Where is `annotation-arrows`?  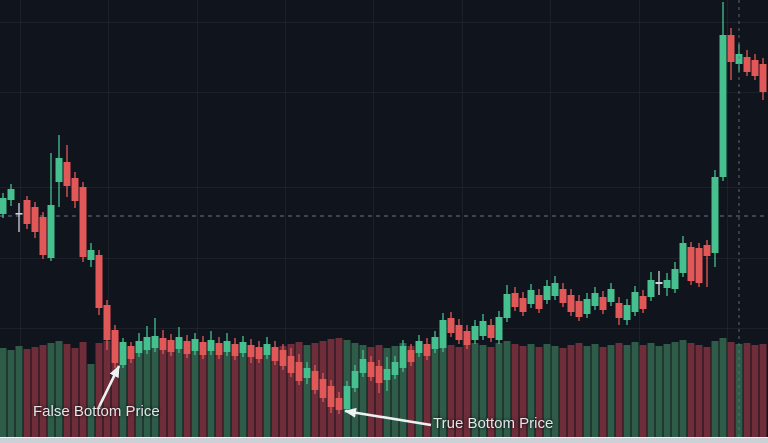
annotation-arrows is located at coordinates (264, 396).